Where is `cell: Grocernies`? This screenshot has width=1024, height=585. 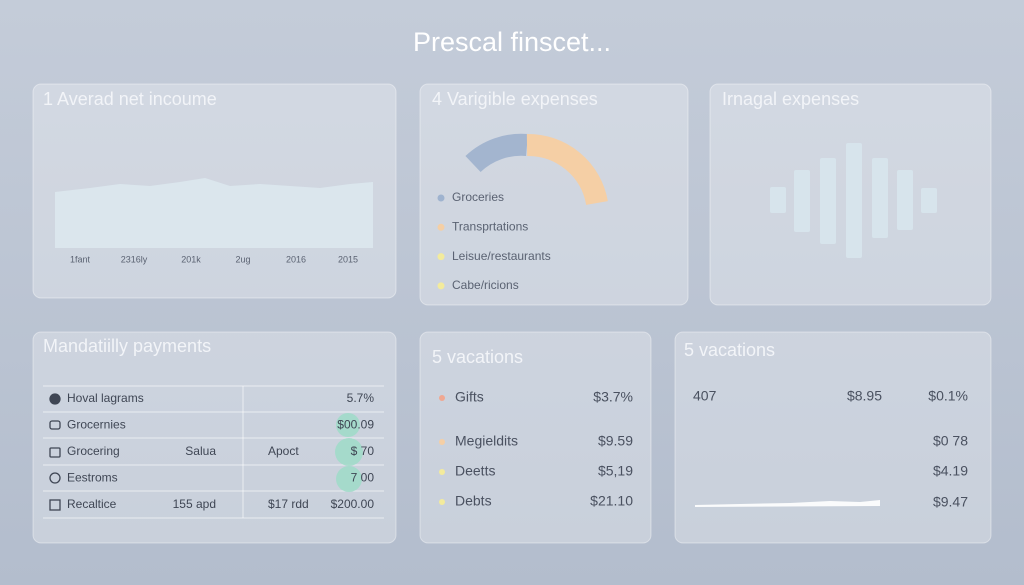
cell: Grocernies is located at coordinates (96, 425).